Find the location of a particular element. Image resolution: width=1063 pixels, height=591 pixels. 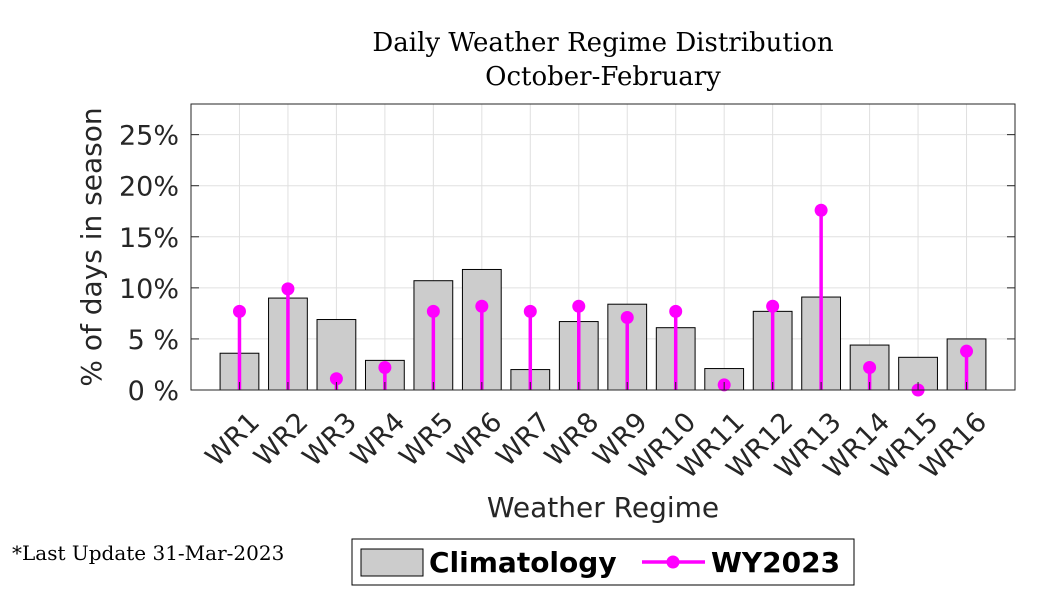

legend-box is located at coordinates (603, 562).